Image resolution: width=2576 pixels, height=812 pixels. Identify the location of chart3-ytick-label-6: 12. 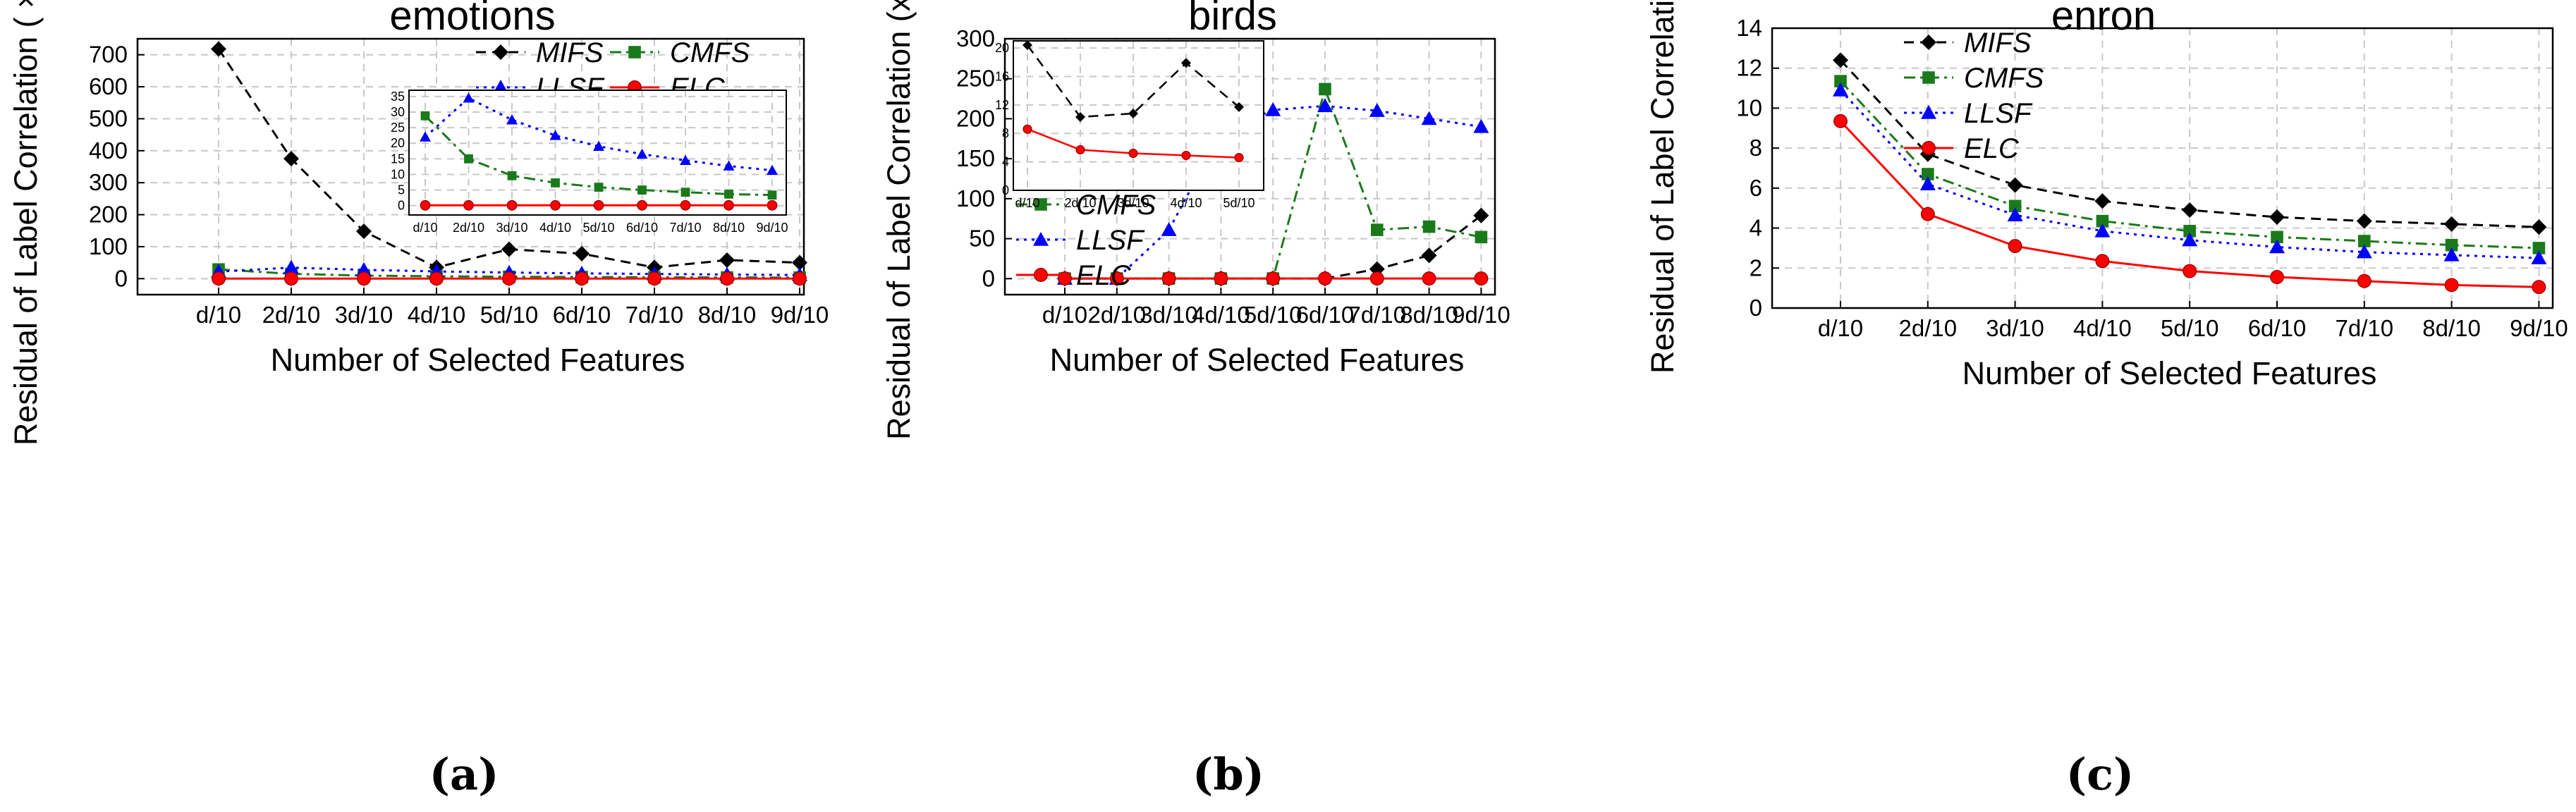
(1749, 68).